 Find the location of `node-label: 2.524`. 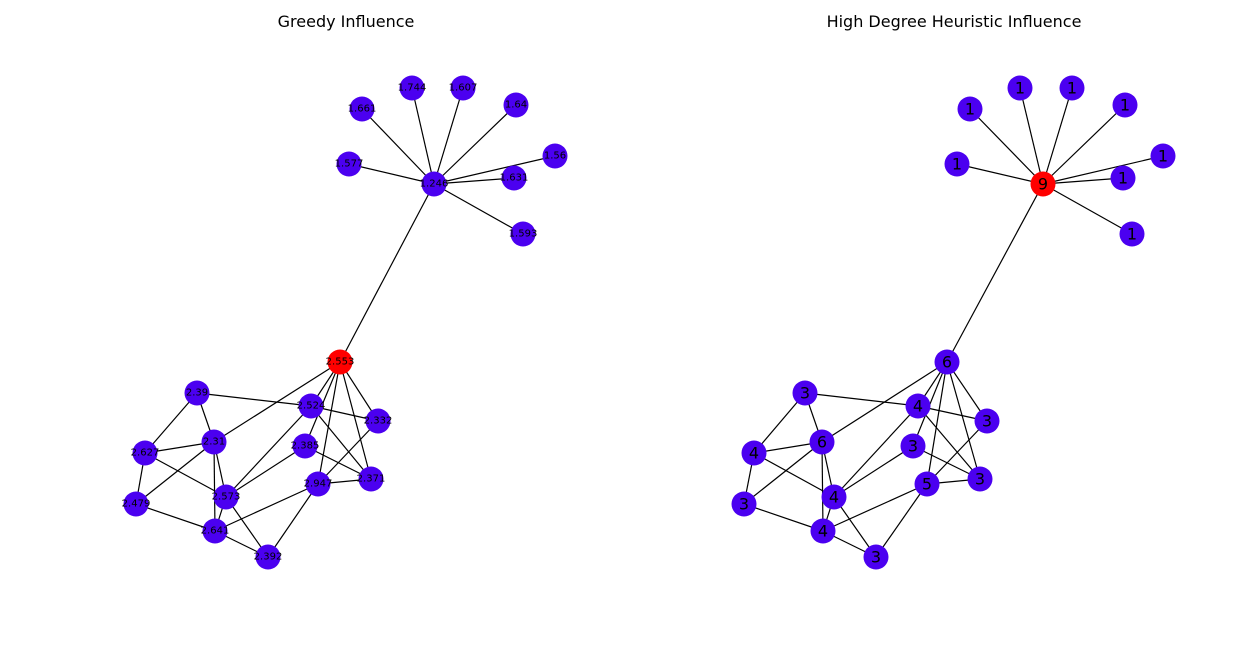

node-label: 2.524 is located at coordinates (311, 406).